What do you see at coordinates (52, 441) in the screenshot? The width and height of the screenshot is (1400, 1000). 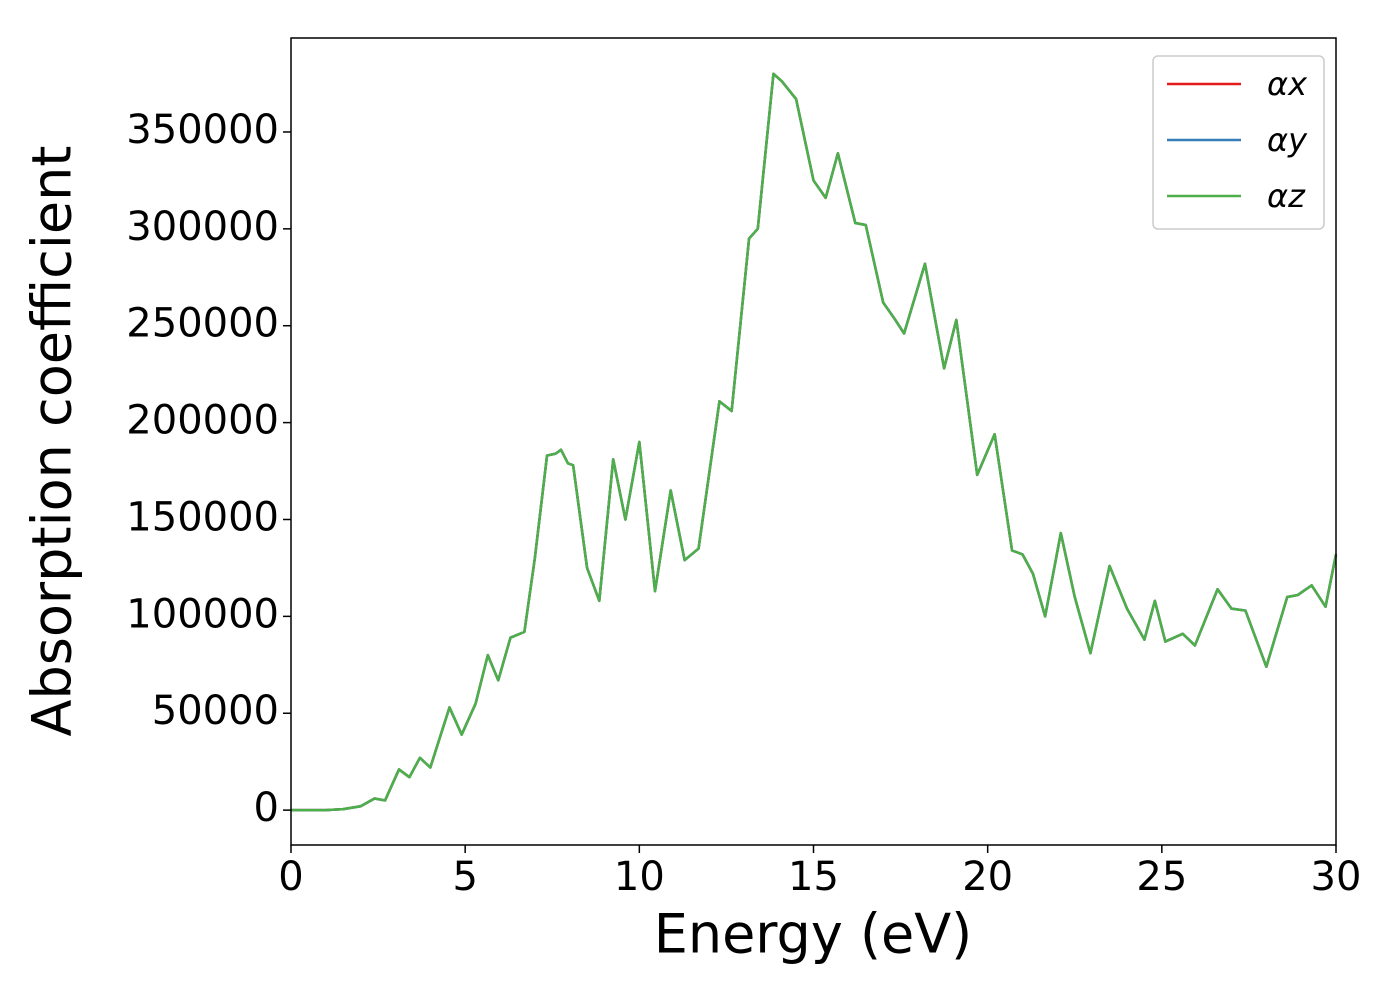 I see `y-axis-label: Absorption coefficient` at bounding box center [52, 441].